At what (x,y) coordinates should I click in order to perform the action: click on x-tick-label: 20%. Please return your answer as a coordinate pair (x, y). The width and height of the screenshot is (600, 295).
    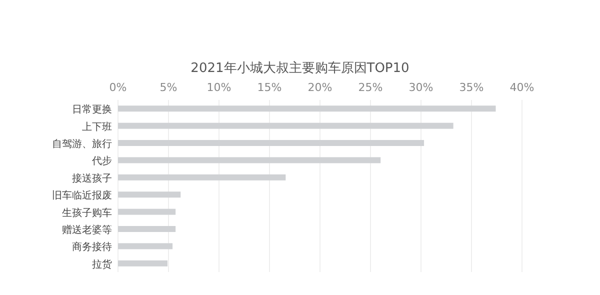
    Looking at the image, I should click on (320, 87).